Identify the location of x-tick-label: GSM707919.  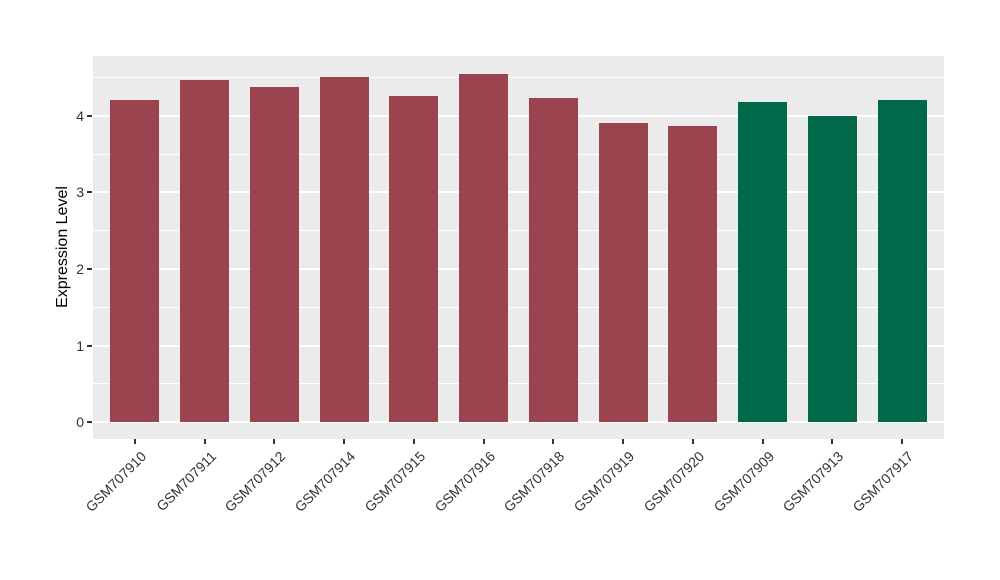
(604, 481).